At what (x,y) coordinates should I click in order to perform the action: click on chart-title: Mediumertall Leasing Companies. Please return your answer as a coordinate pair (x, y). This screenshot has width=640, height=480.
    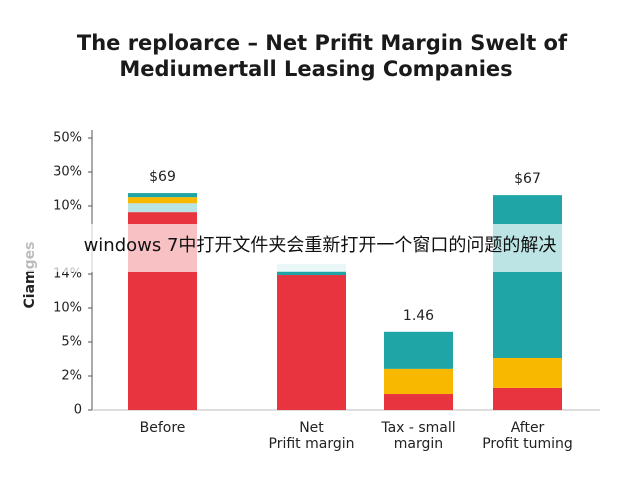
    Looking at the image, I should click on (315, 69).